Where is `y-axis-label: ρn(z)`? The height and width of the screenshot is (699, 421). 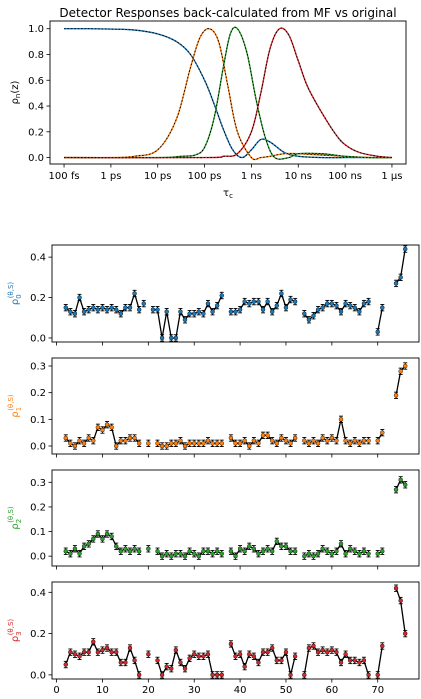 y-axis-label: ρn(z) is located at coordinates (16, 92).